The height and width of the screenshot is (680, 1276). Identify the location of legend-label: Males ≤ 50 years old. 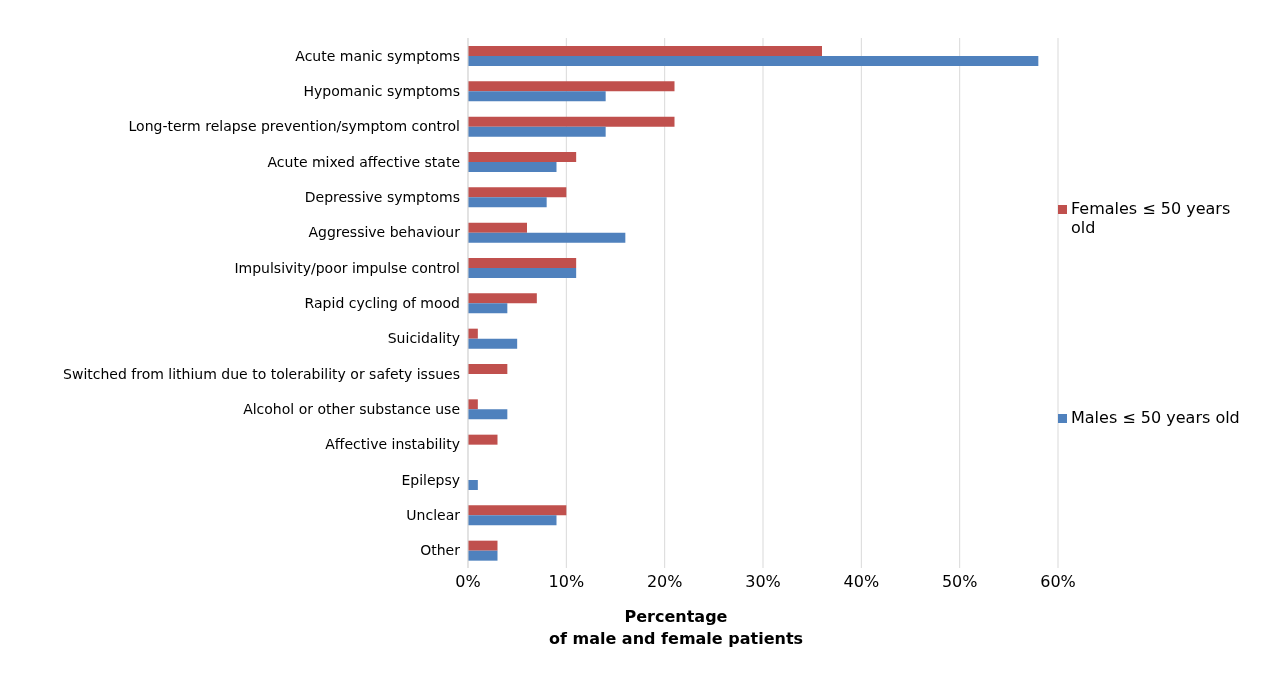
(1155, 418).